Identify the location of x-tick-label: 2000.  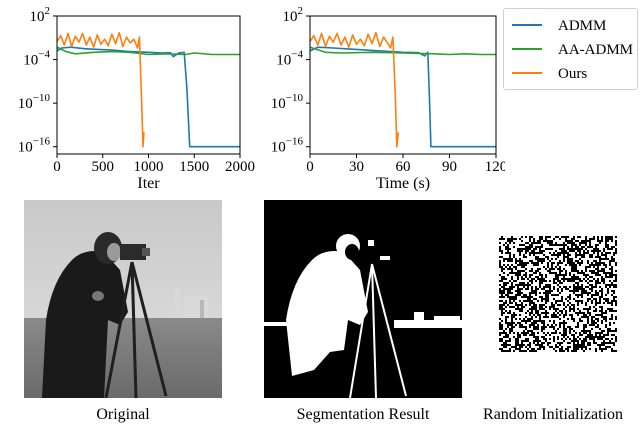
(240, 167).